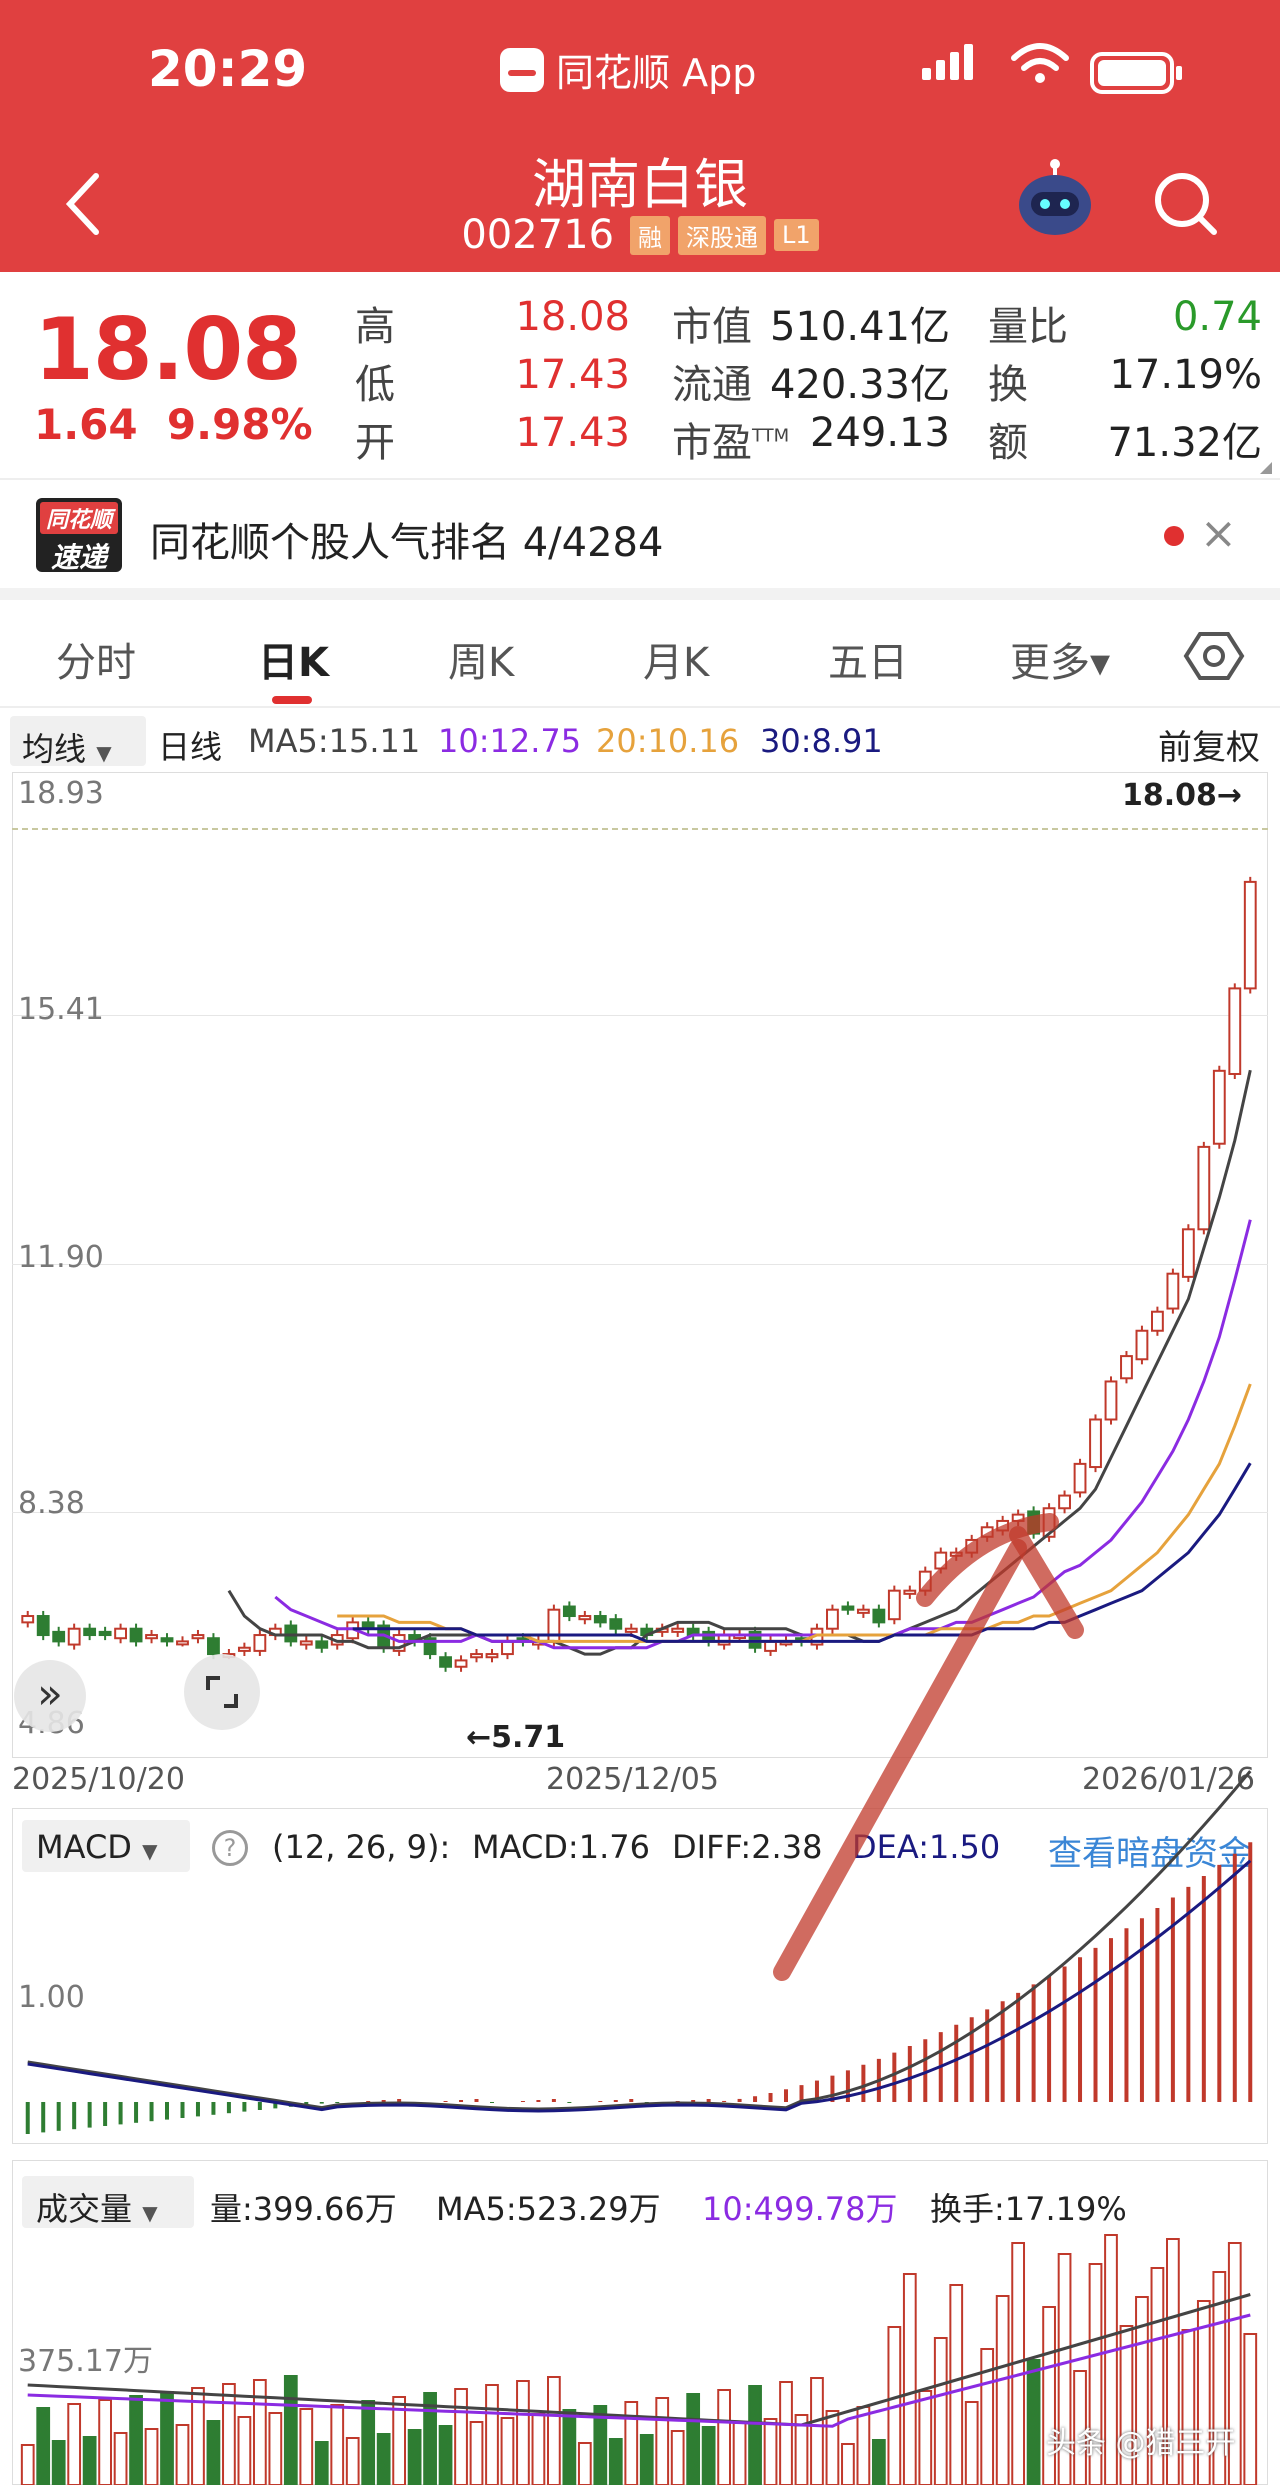 The height and width of the screenshot is (2485, 1280). Describe the element at coordinates (1028, 2209) in the screenshot. I see `turnover-rate: 换手:17.19%` at that location.